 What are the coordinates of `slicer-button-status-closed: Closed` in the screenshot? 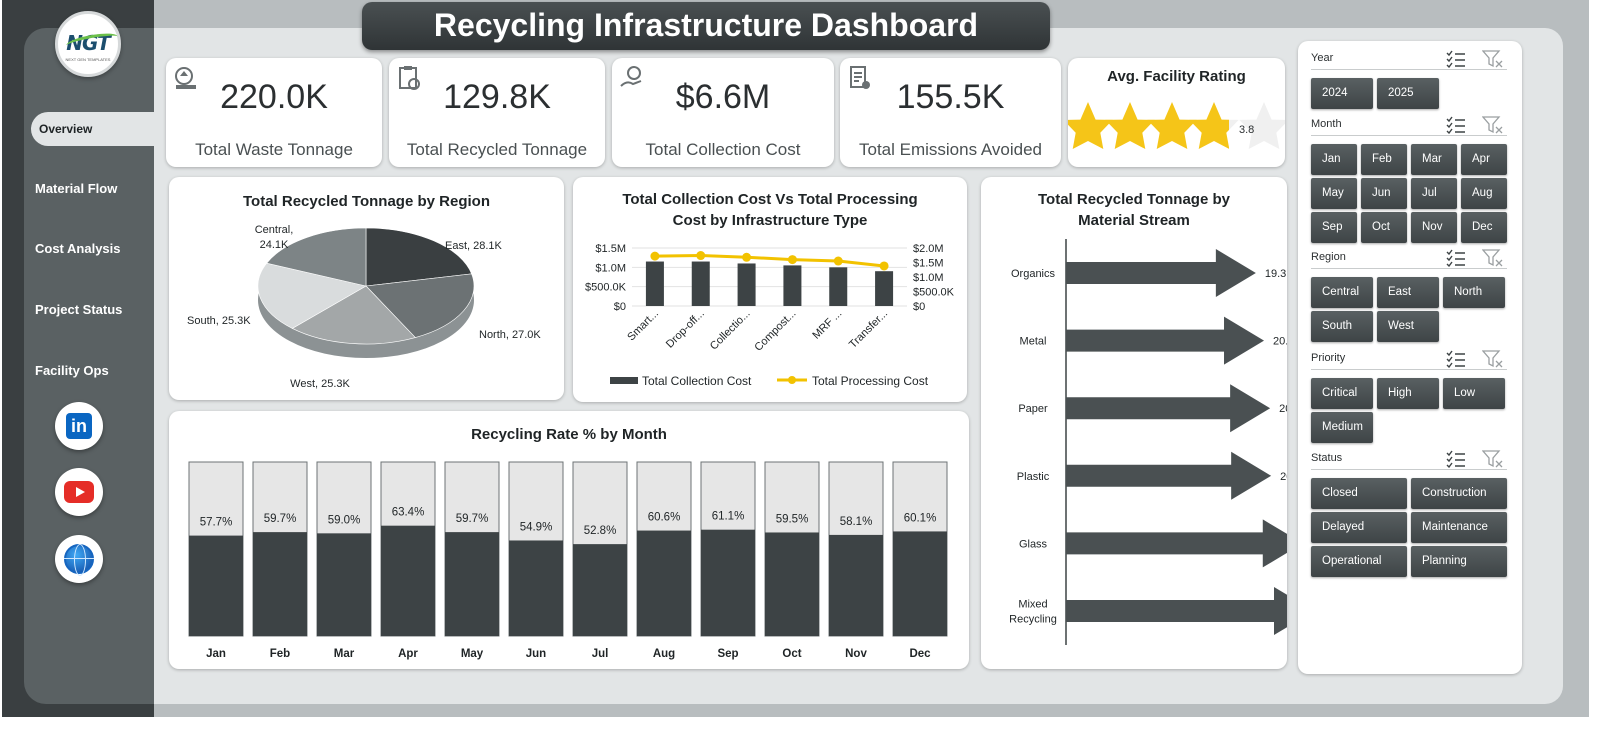 It's located at (1359, 493).